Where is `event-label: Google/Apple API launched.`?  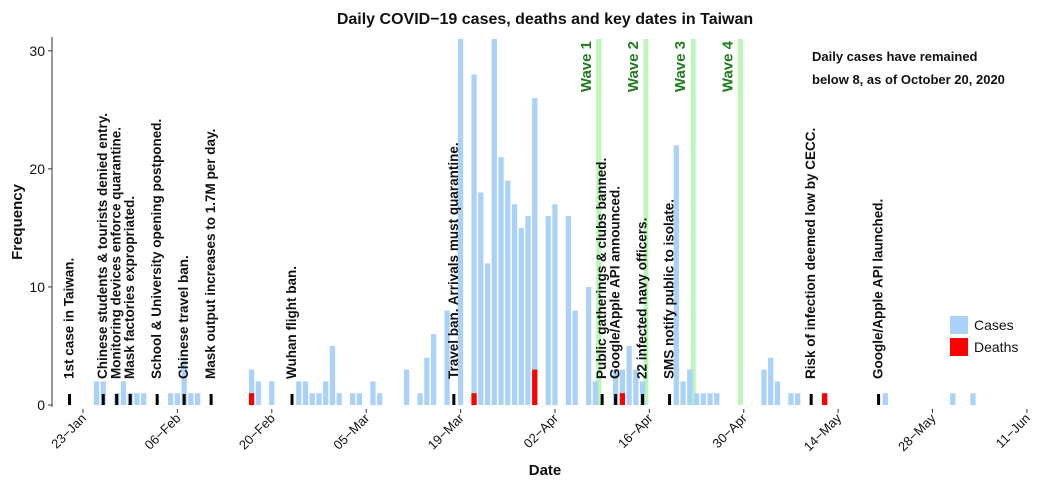 event-label: Google/Apple API launched. is located at coordinates (878, 289).